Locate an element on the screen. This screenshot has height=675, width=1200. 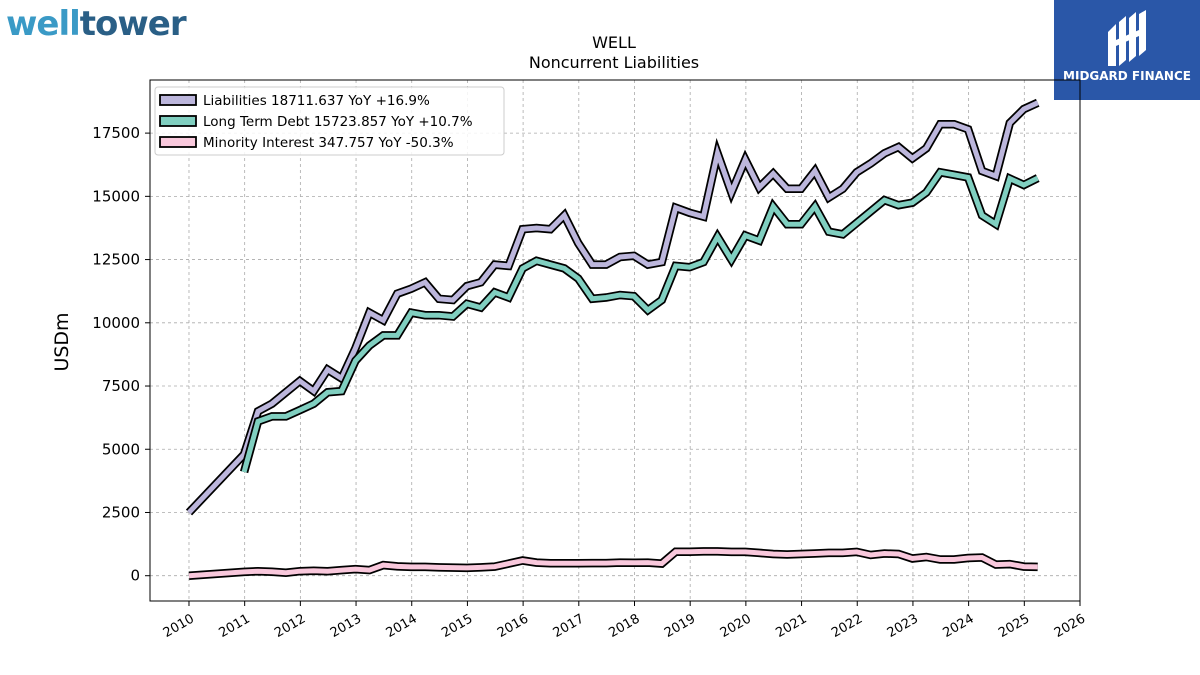
legend-label: Liabilities 18711.637 YoY +16.9% is located at coordinates (316, 101).